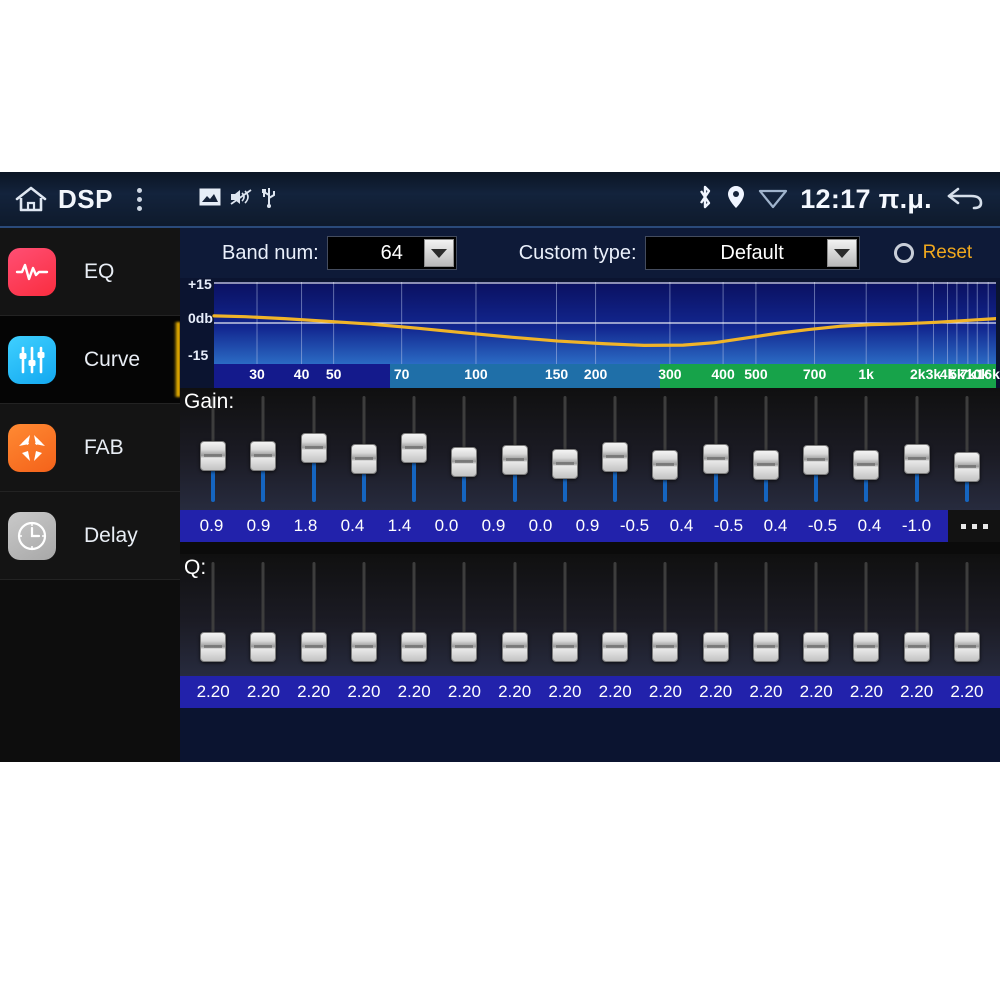  Describe the element at coordinates (577, 252) in the screenshot. I see `custom-type-label: Custom type:` at that location.